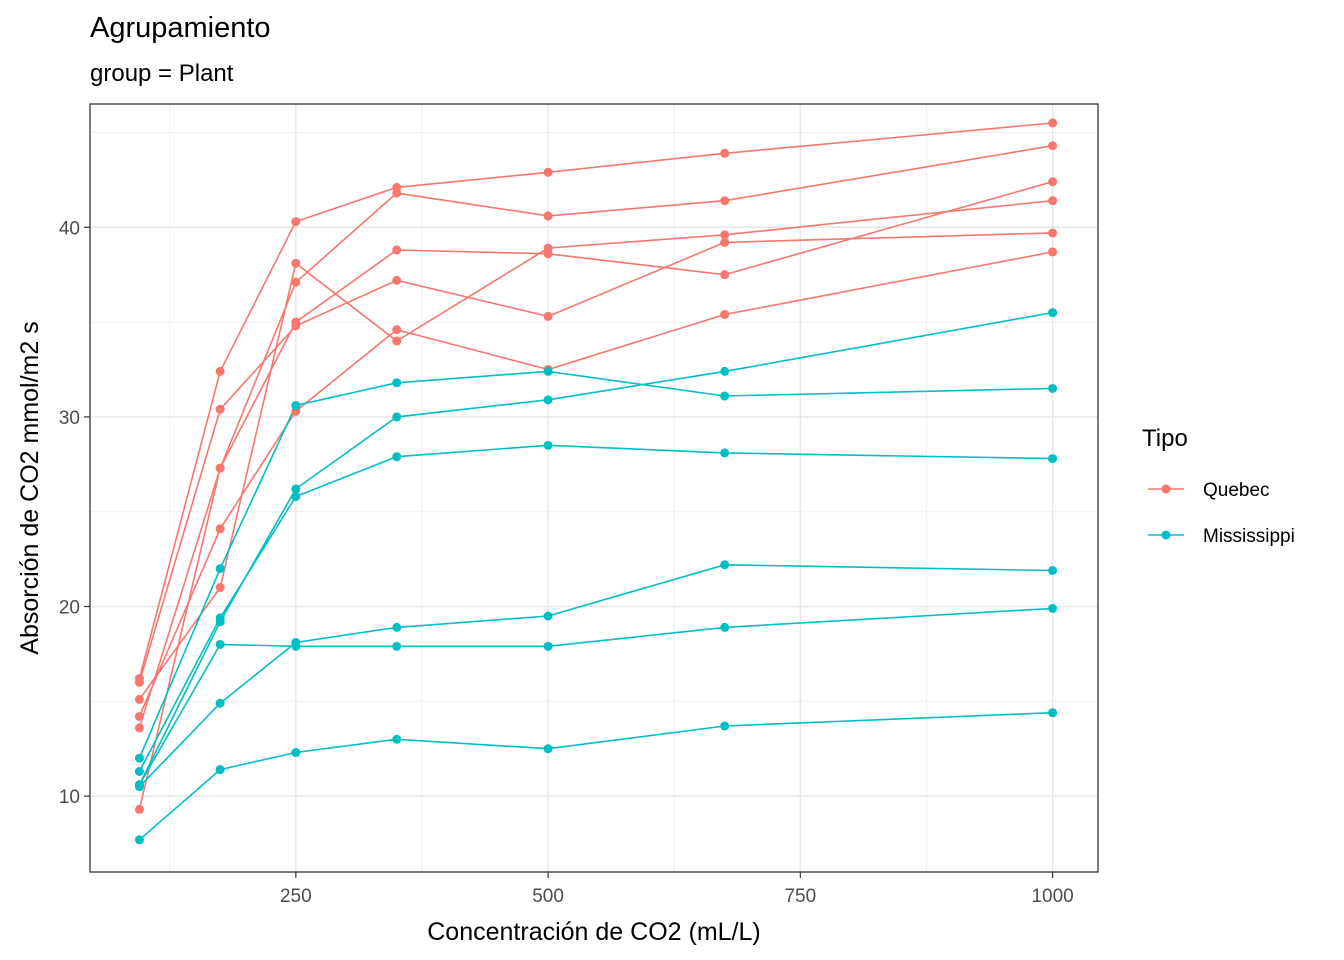 Image resolution: width=1344 pixels, height=960 pixels. Describe the element at coordinates (69, 228) in the screenshot. I see `y-tick-label: 40` at that location.